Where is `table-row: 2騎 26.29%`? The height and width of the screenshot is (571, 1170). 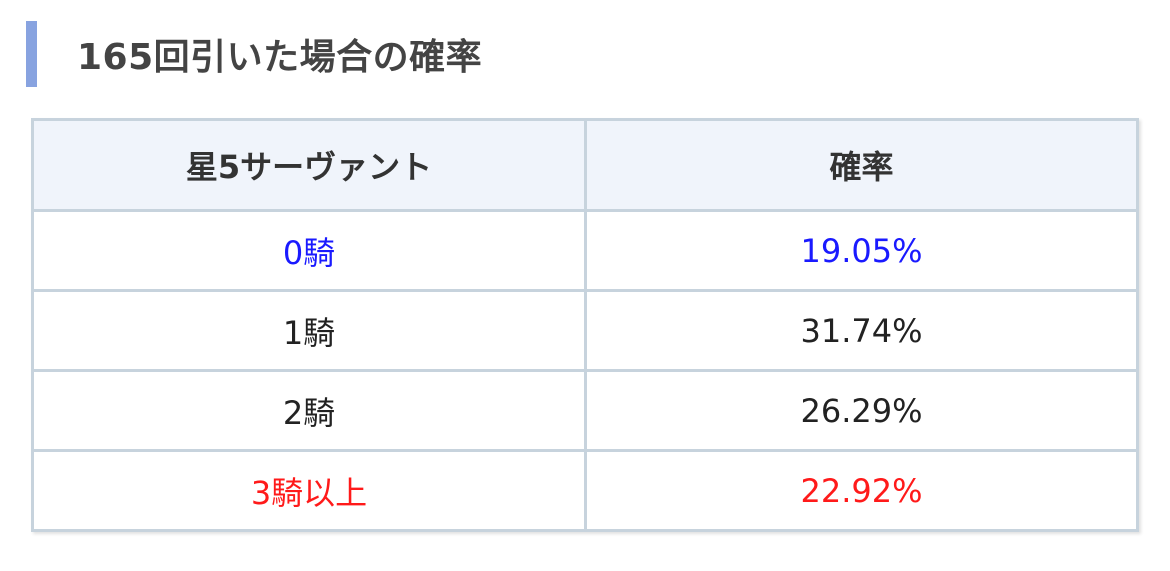 table-row: 2騎 26.29% is located at coordinates (585, 410).